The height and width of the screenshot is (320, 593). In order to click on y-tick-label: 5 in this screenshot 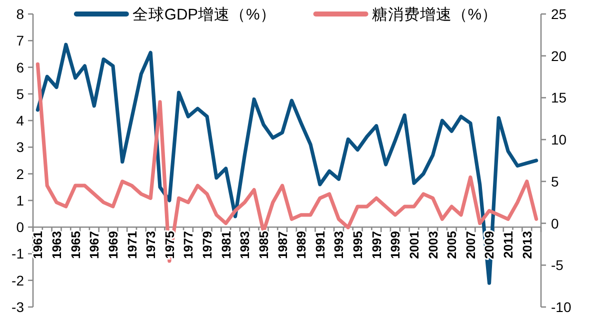, I will do `click(20, 94)`.